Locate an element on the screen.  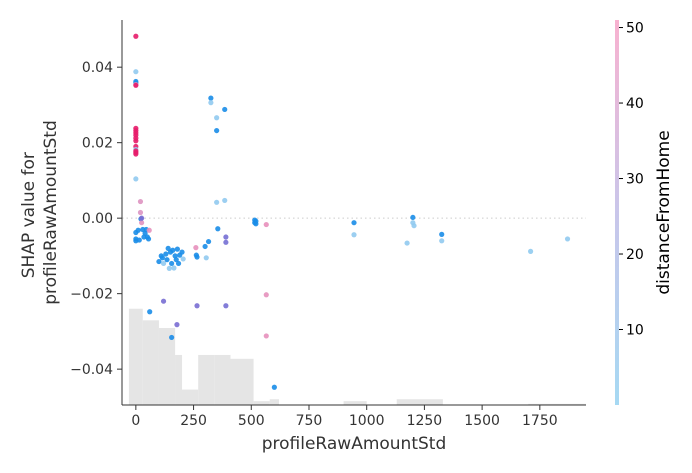
colorbar-gradient is located at coordinates (617, 212).